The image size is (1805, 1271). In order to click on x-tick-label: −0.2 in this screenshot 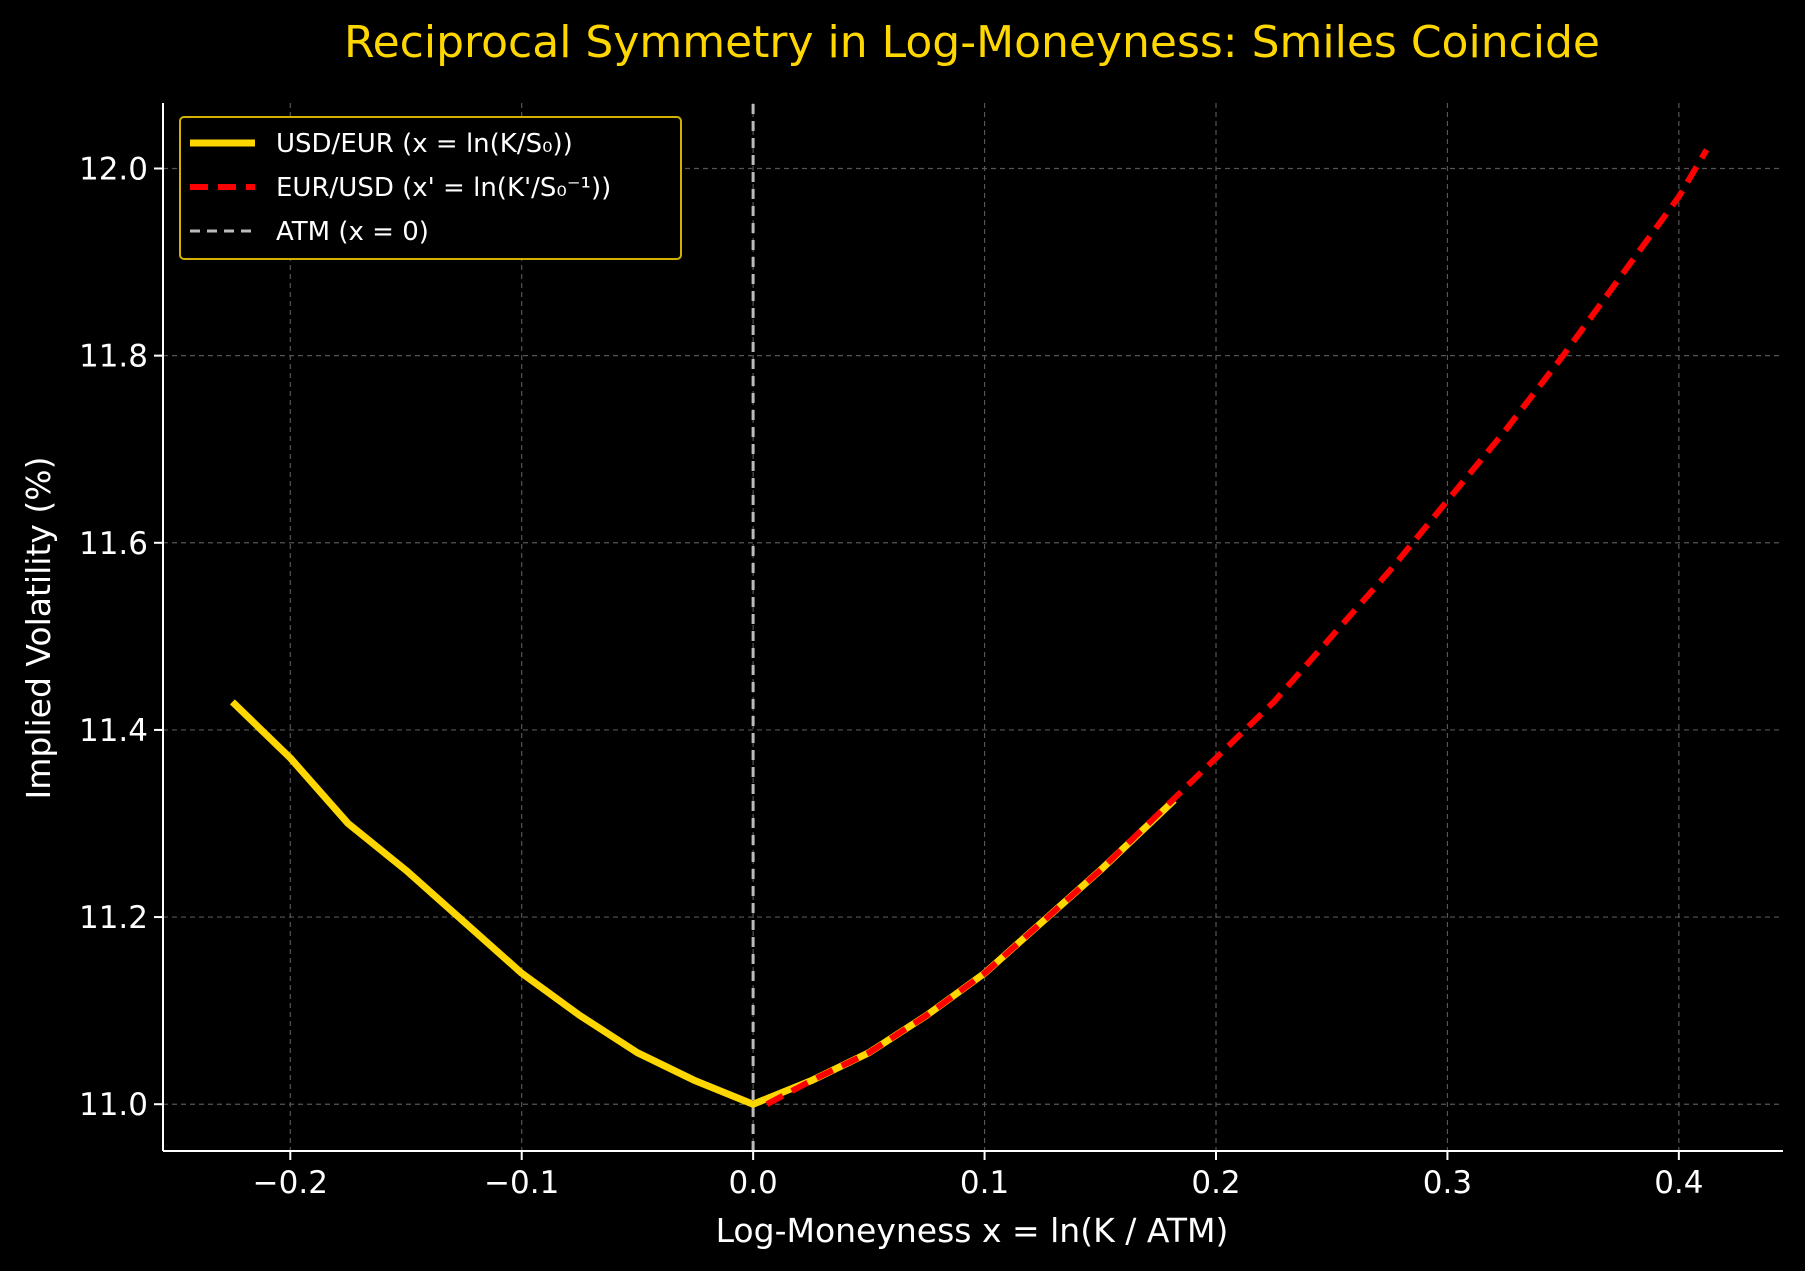, I will do `click(290, 1183)`.